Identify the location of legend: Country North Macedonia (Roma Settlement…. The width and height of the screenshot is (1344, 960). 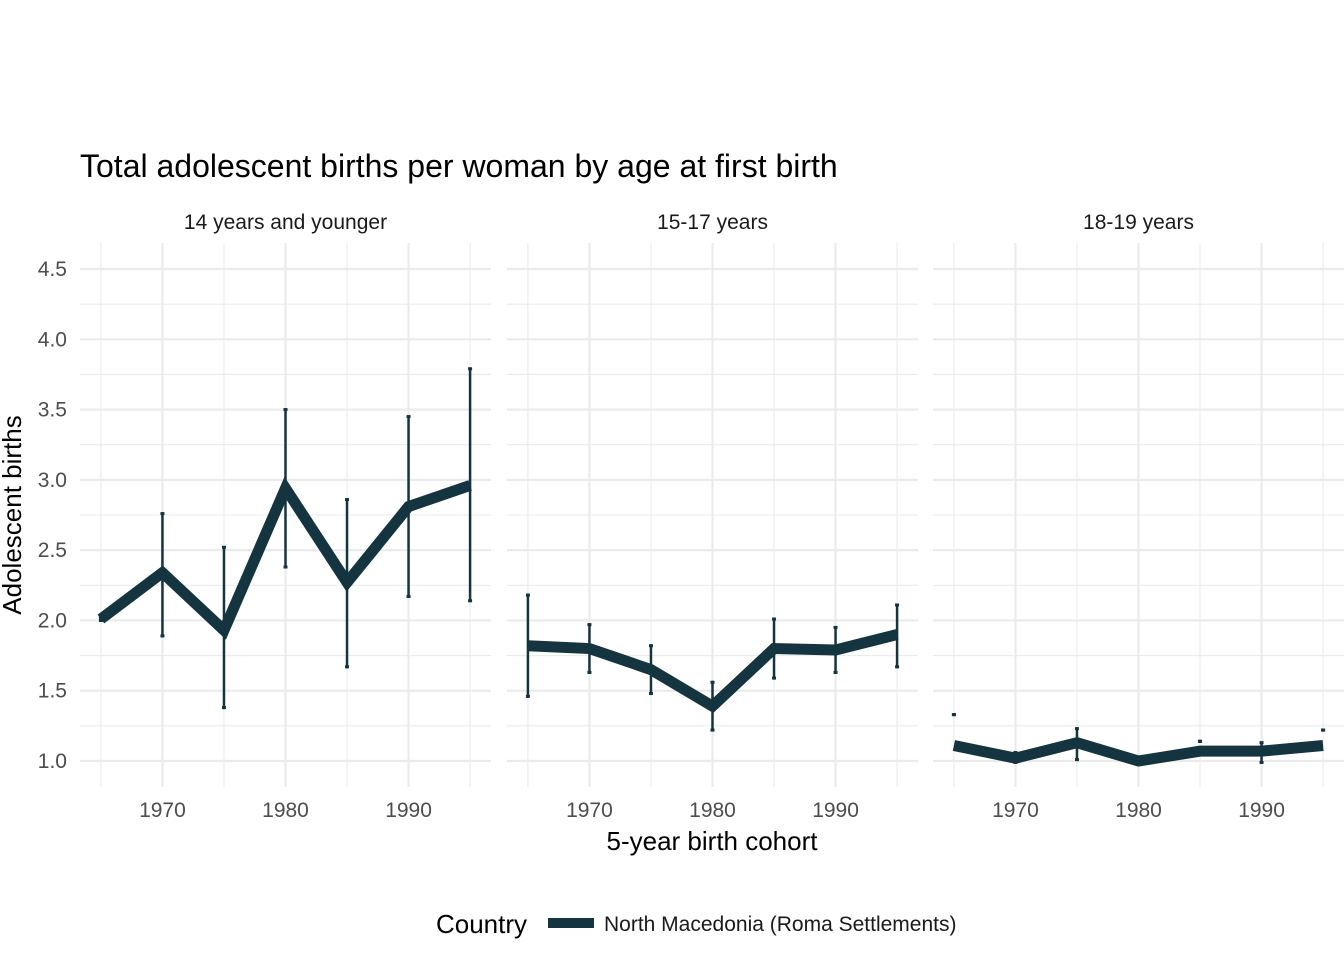
(696, 924).